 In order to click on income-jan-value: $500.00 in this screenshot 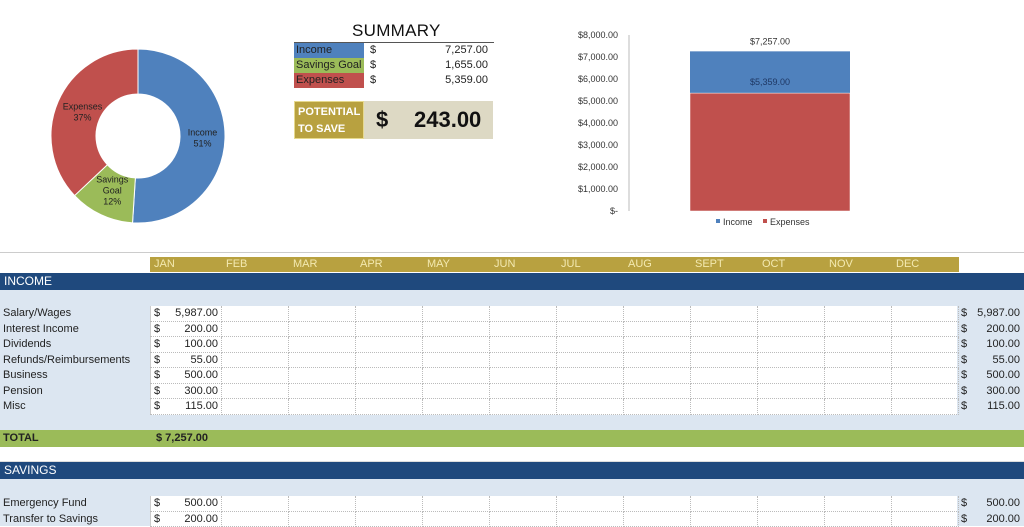, I will do `click(186, 375)`.